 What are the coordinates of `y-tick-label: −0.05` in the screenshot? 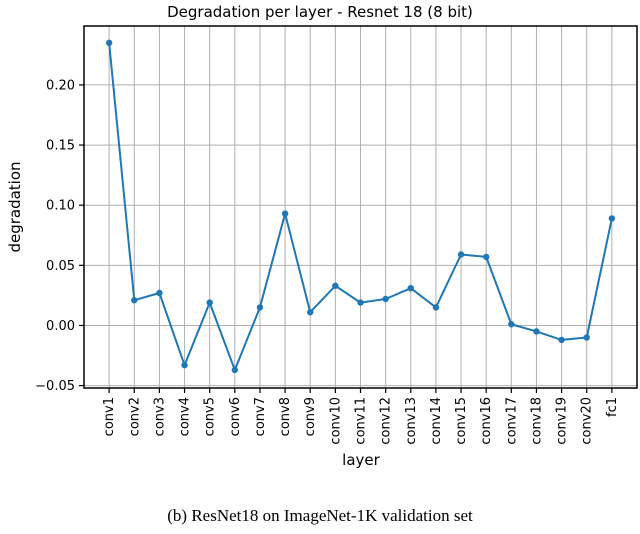 It's located at (55, 386).